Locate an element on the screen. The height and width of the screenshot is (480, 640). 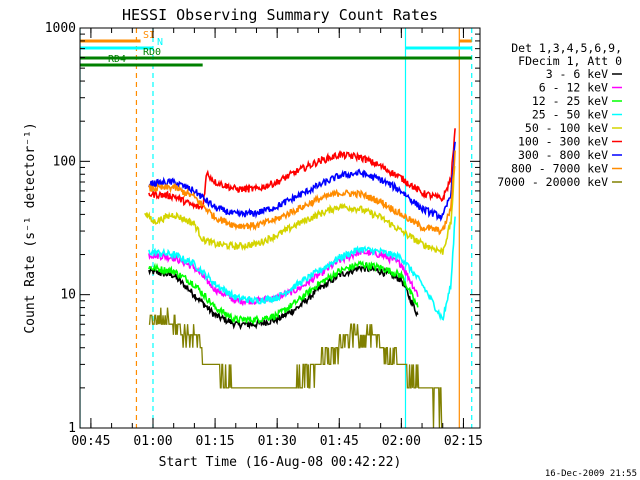
y-tick-label-3: 1000 is located at coordinates (60, 28).